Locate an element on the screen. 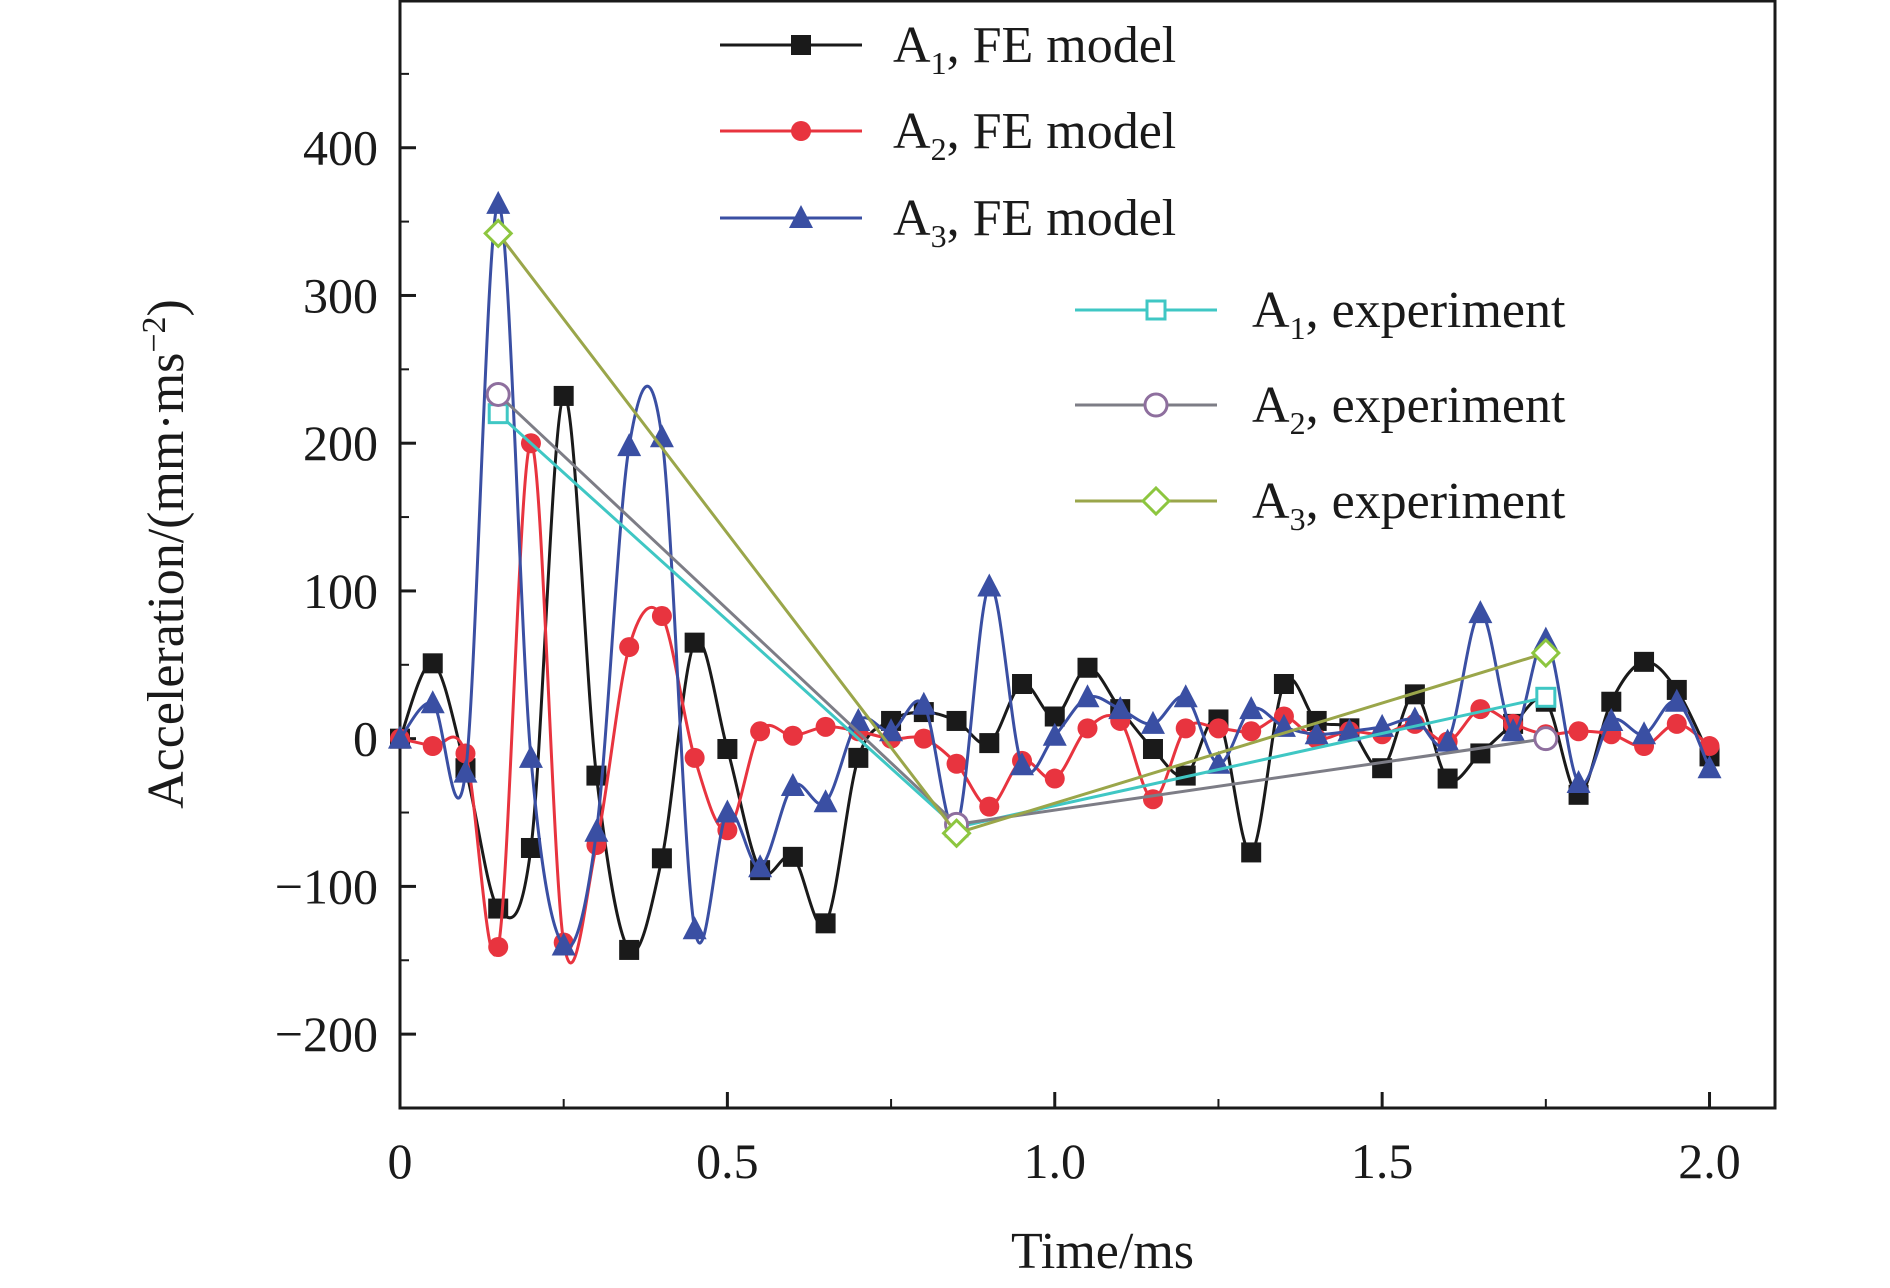  y-axis-title: Acceleration/(mm·ms−2) is located at coordinates (165, 554).